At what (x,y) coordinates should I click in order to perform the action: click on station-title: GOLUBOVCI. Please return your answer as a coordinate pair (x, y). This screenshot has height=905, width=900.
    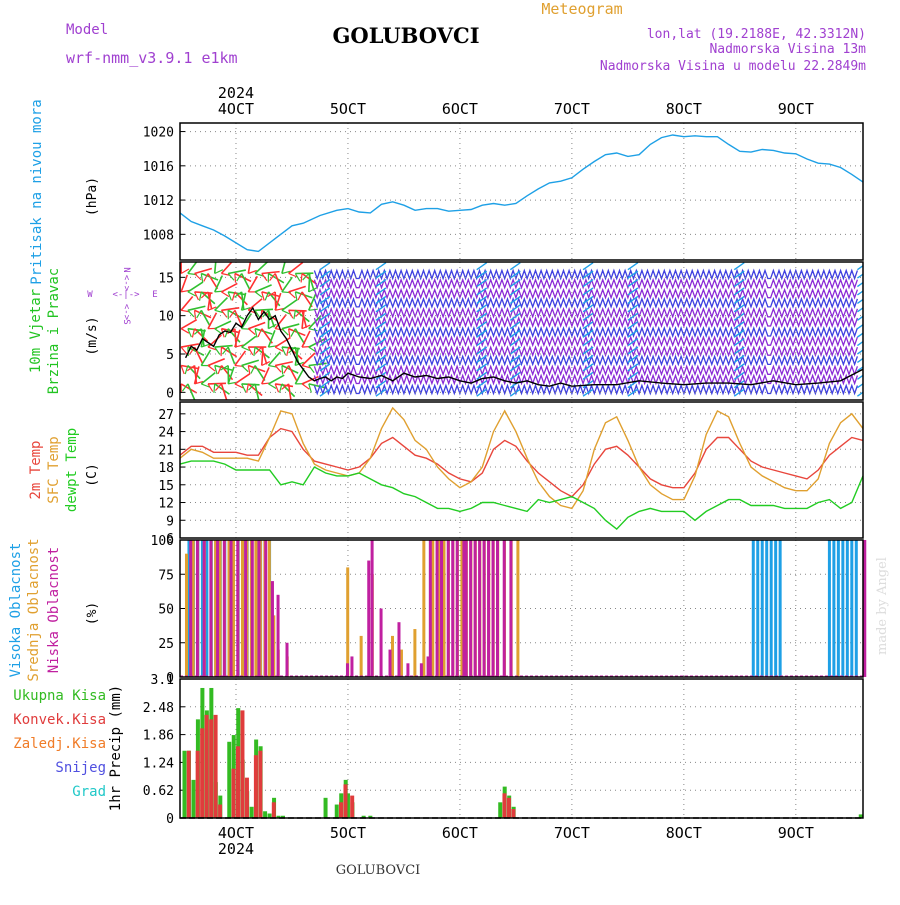
    Looking at the image, I should click on (405, 35).